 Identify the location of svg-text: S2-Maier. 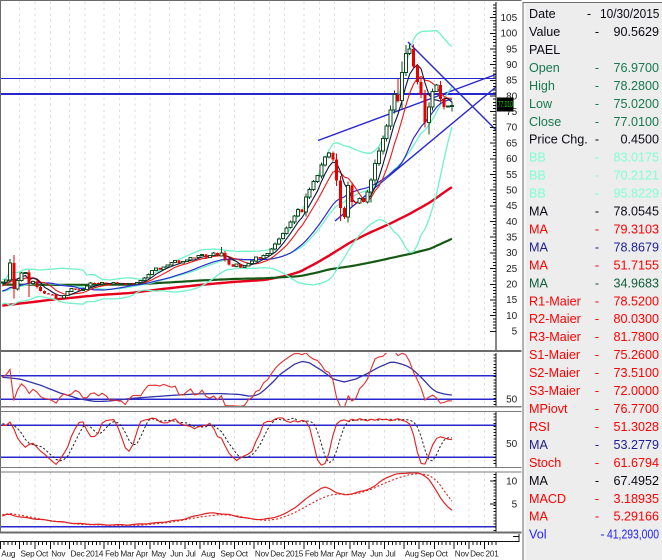
(554, 373).